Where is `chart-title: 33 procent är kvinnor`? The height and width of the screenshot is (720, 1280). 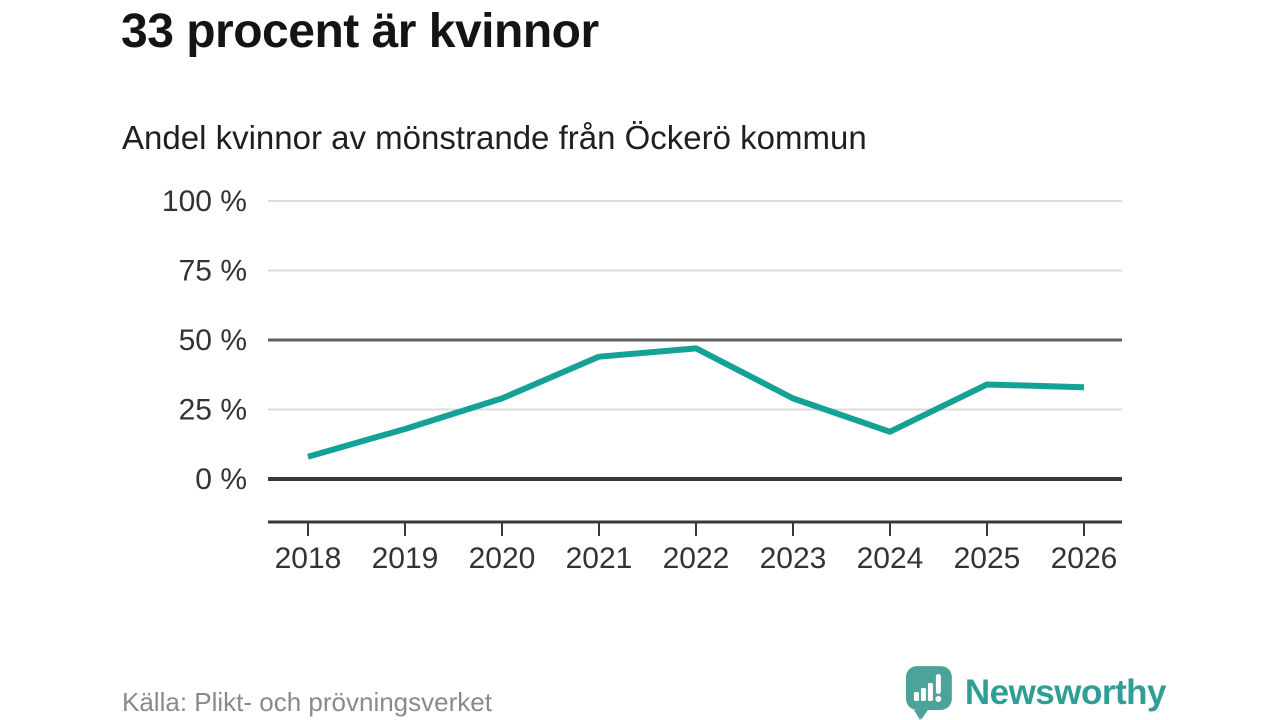
chart-title: 33 procent är kvinnor is located at coordinates (360, 31).